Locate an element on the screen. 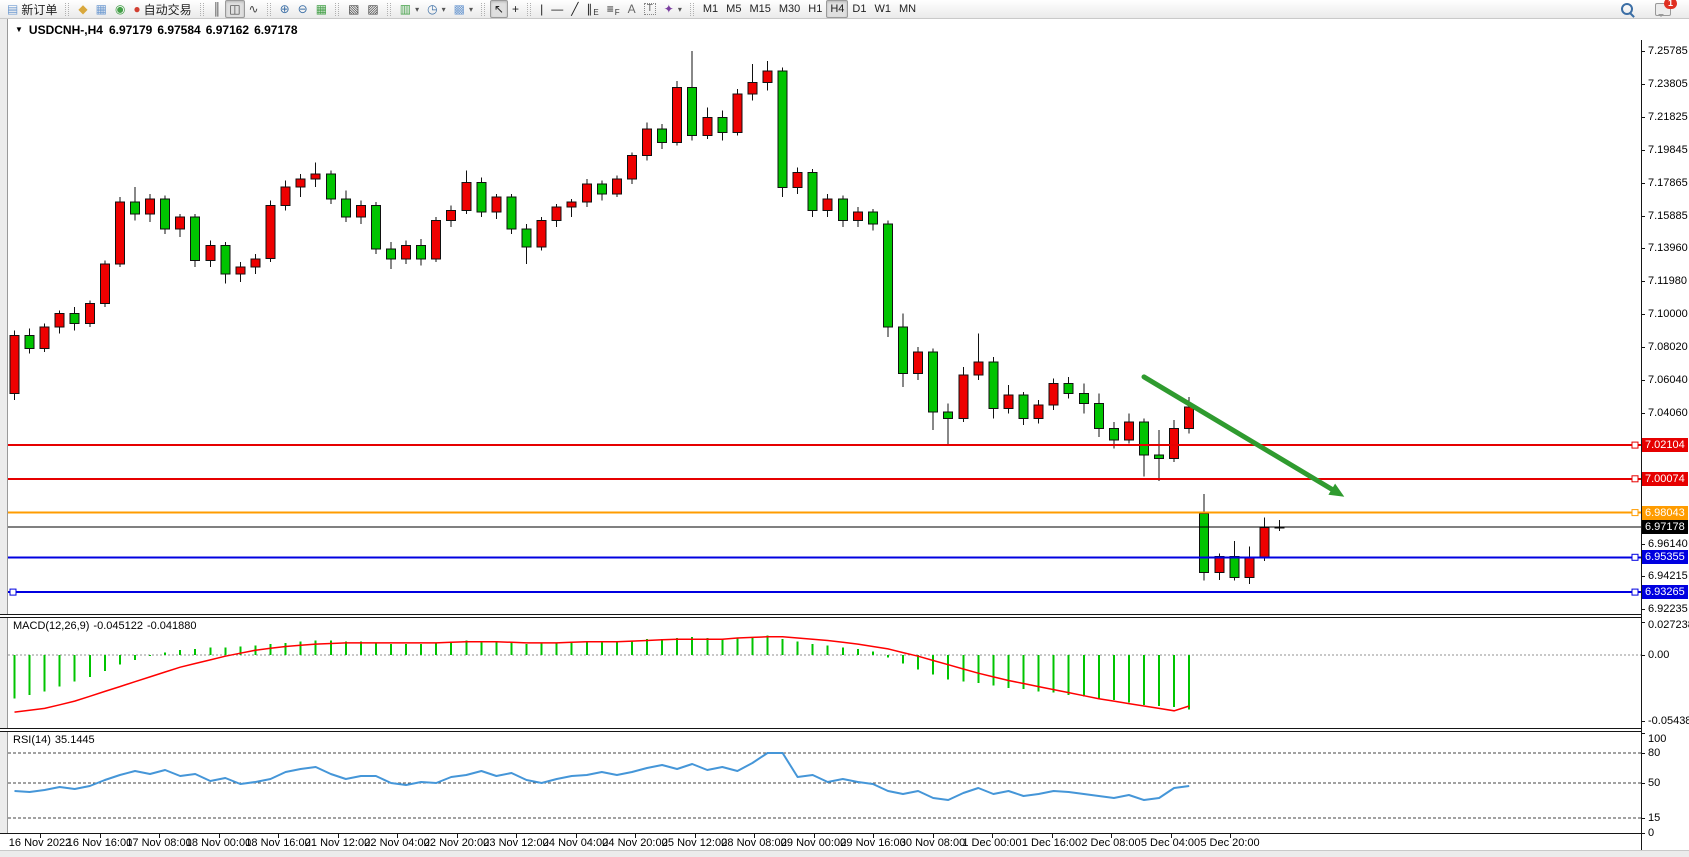  search-button is located at coordinates (1627, 9).